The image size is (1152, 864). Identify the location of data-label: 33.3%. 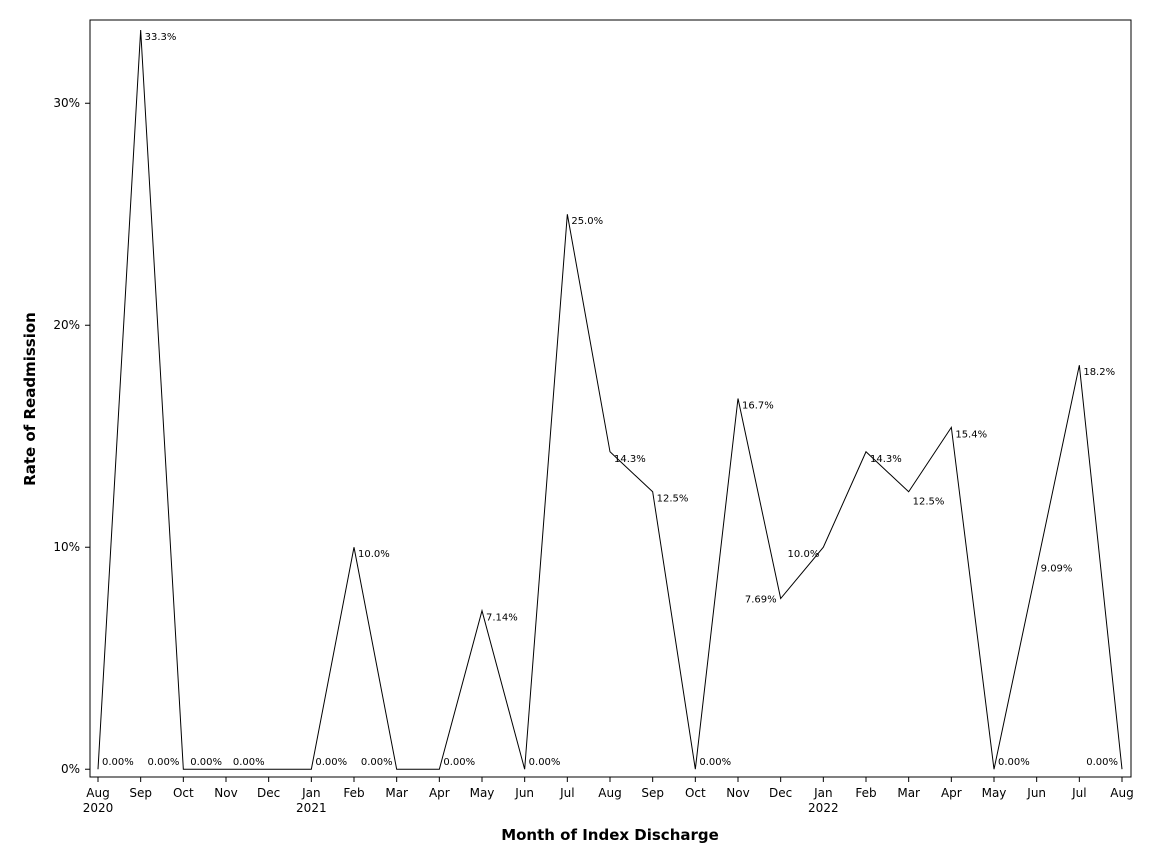
(161, 37).